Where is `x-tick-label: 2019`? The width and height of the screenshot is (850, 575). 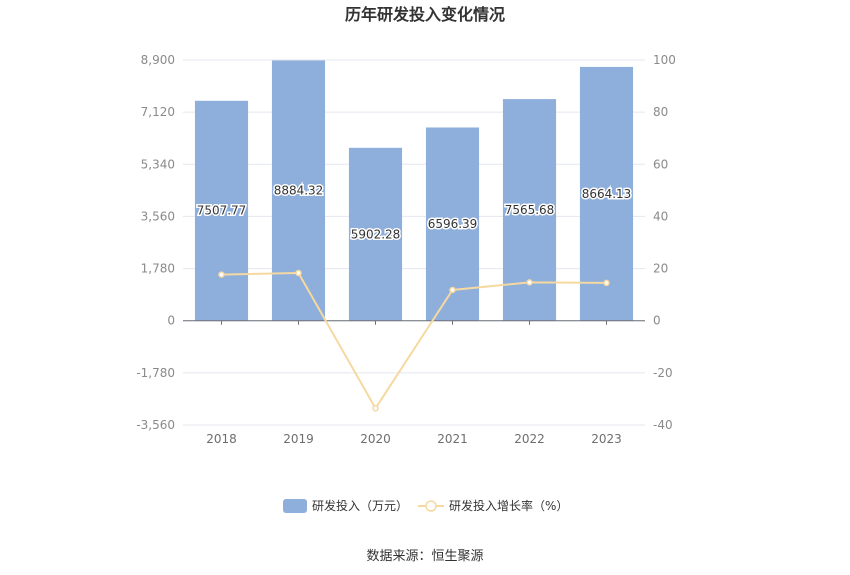 x-tick-label: 2019 is located at coordinates (298, 439).